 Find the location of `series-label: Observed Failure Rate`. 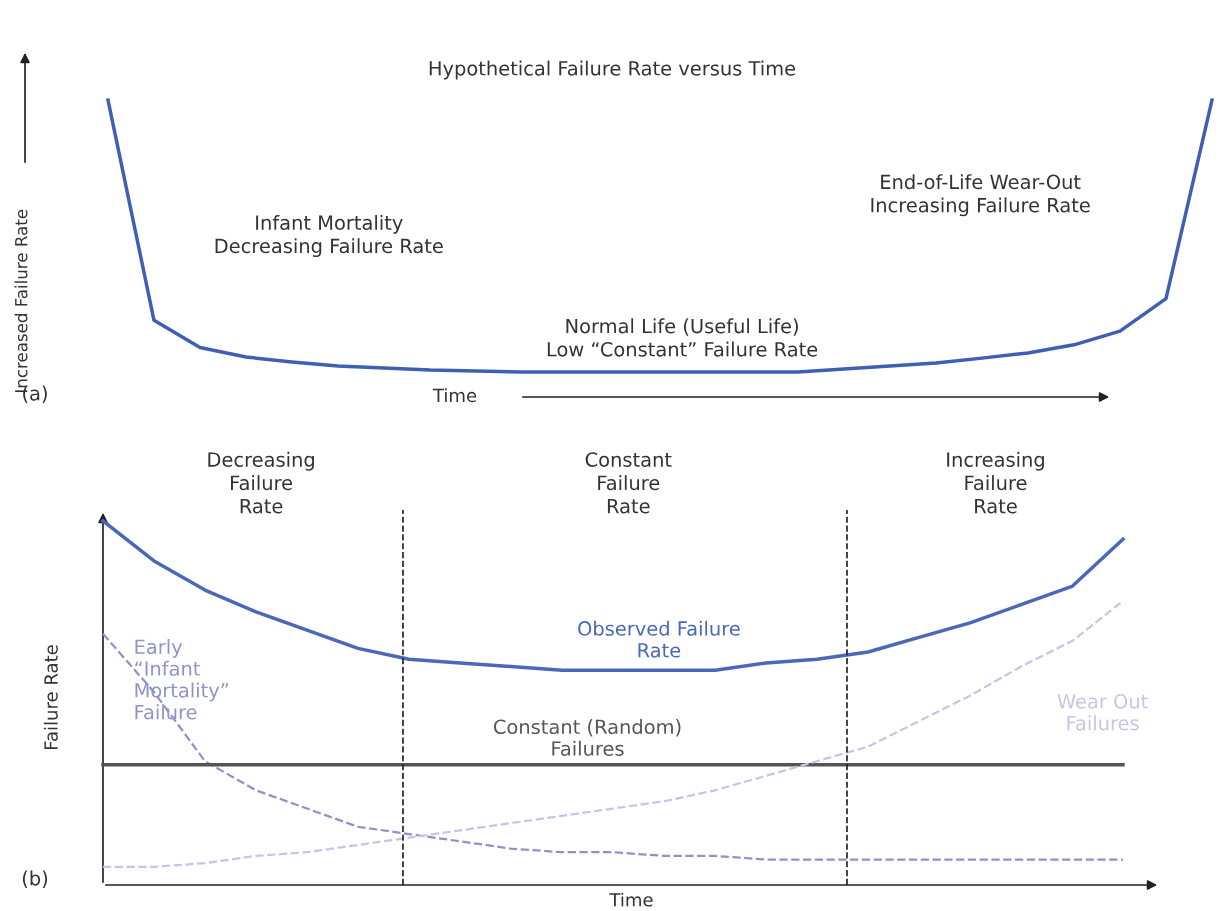

series-label: Observed Failure Rate is located at coordinates (659, 639).